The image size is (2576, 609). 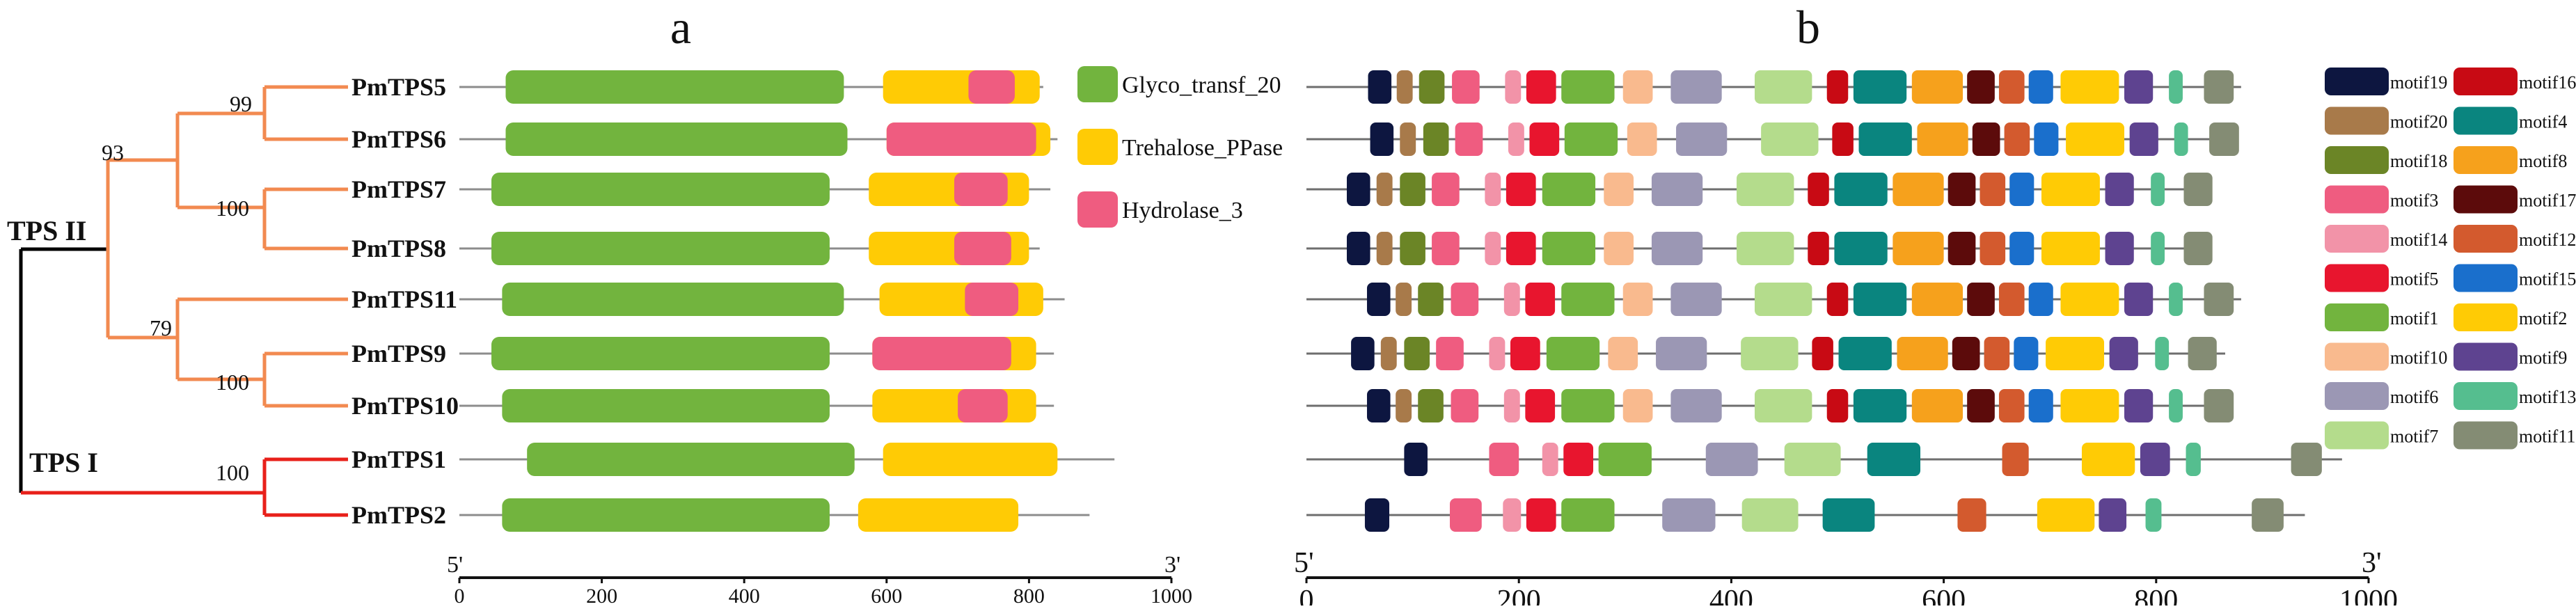 I want to click on motif-legend-swatch-motif20, so click(x=2357, y=120).